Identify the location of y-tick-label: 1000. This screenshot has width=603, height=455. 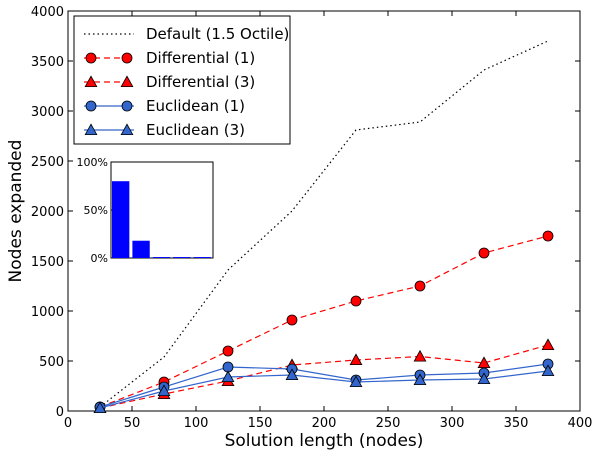
(47, 312).